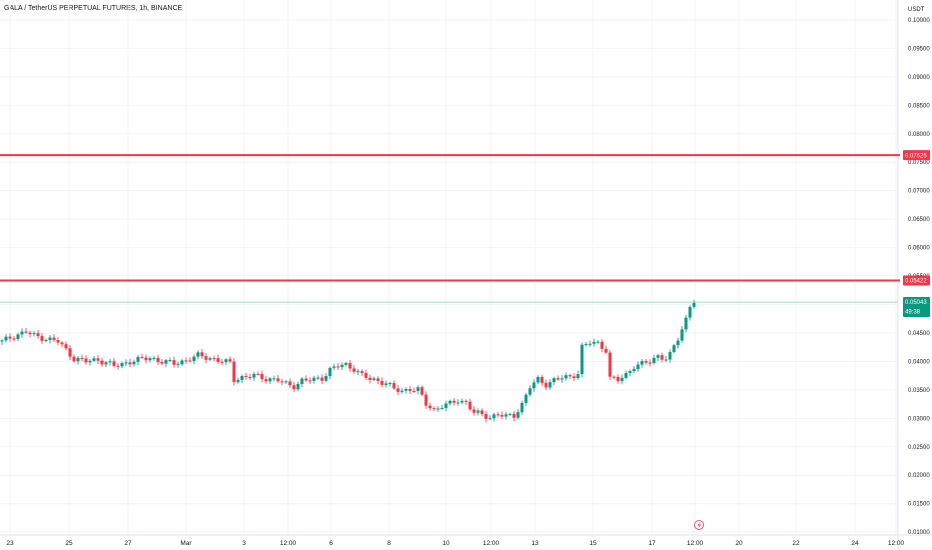 Image resolution: width=932 pixels, height=550 pixels. What do you see at coordinates (919, 505) in the screenshot?
I see `price-tick-label: 0.01500` at bounding box center [919, 505].